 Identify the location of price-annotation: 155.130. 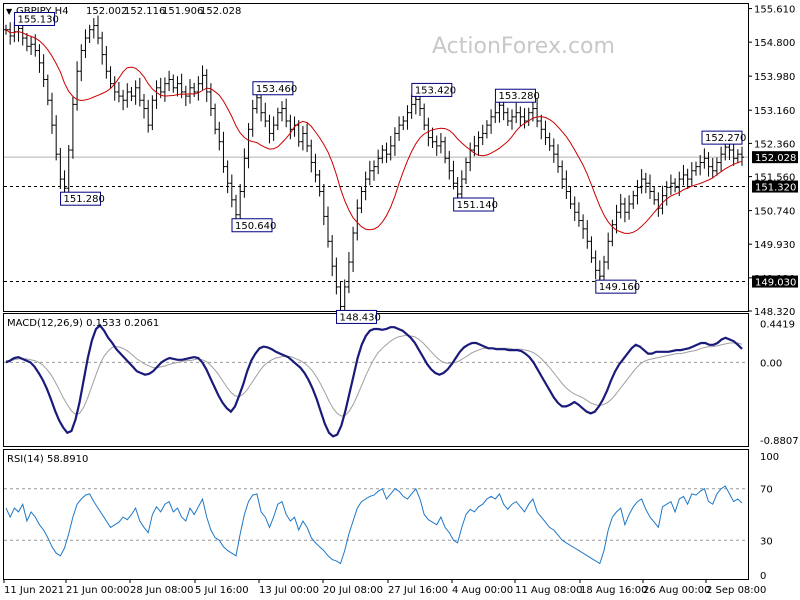
(36, 20).